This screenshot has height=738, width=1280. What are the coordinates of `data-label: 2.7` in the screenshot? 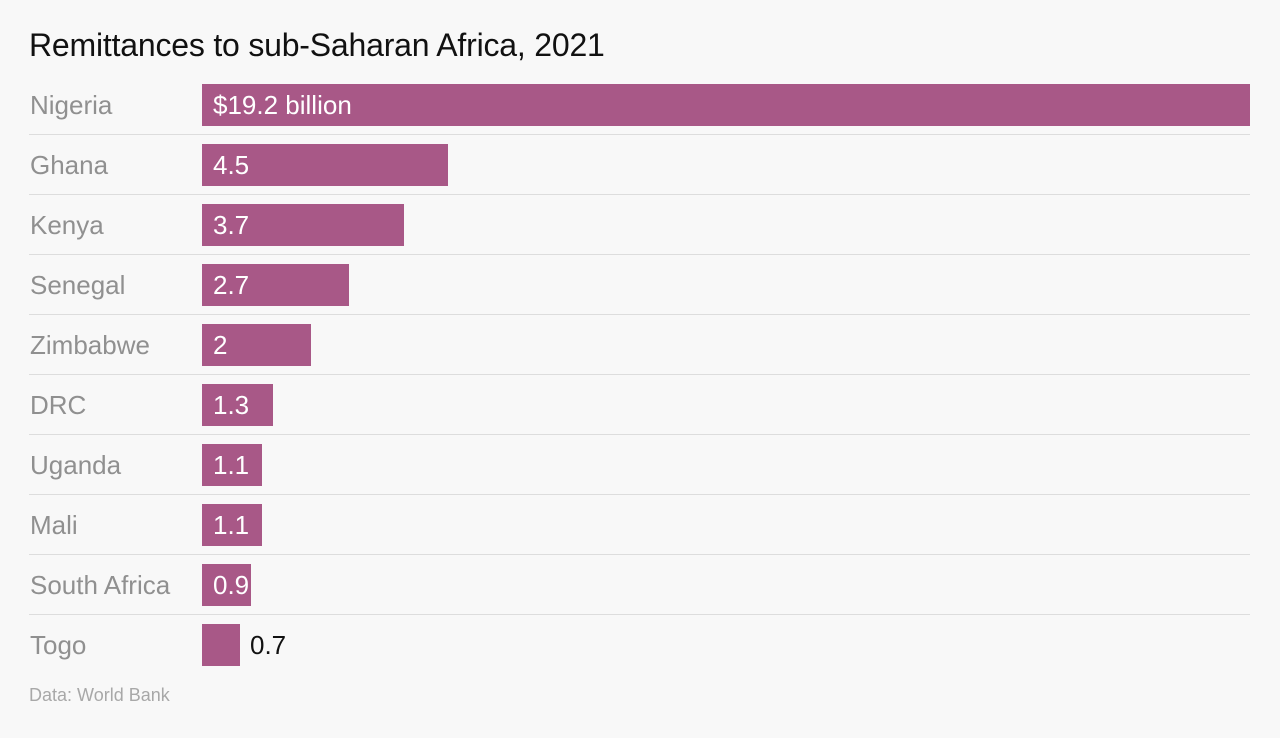 It's located at (231, 285).